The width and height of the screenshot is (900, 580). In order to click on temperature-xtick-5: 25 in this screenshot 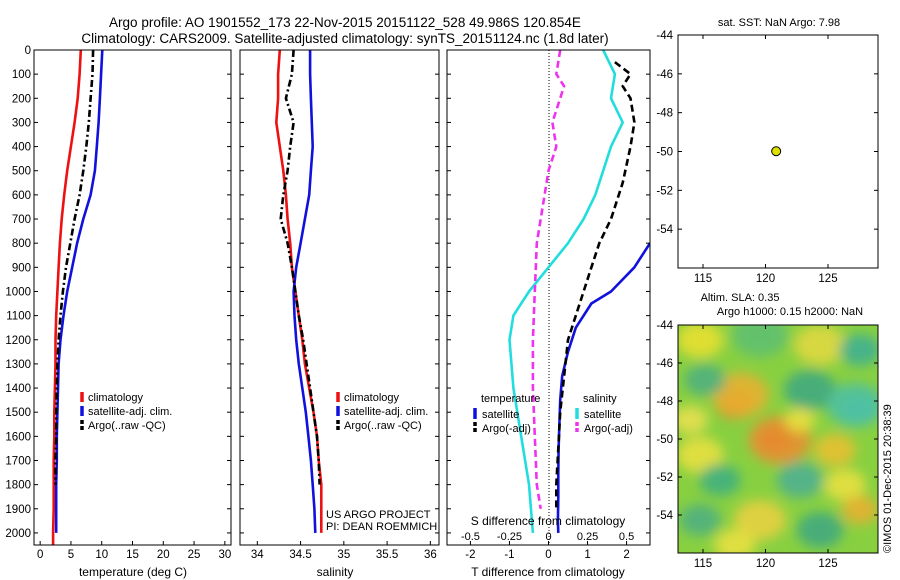, I will do `click(194, 555)`.